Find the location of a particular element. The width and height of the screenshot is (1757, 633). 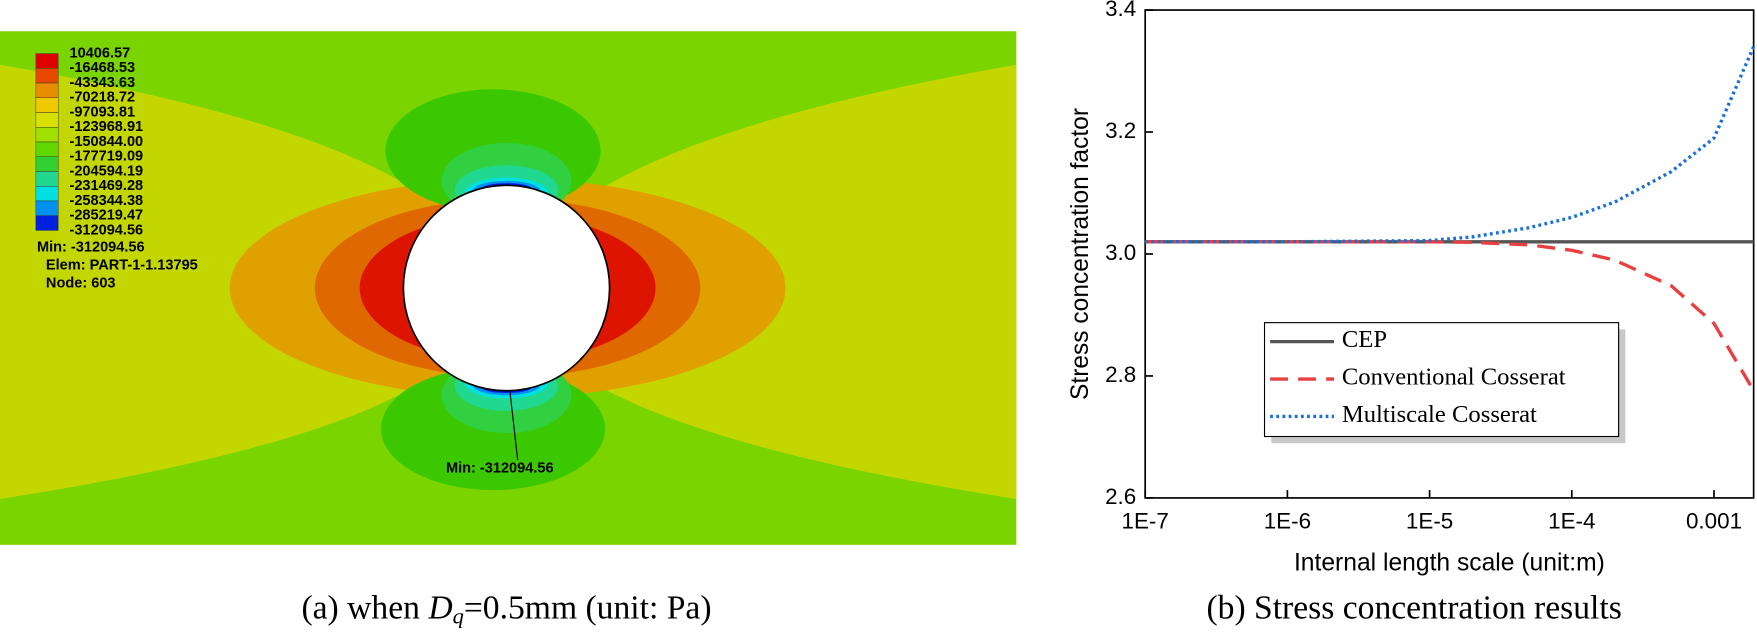

legend-value: -177719.09 is located at coordinates (106, 157).